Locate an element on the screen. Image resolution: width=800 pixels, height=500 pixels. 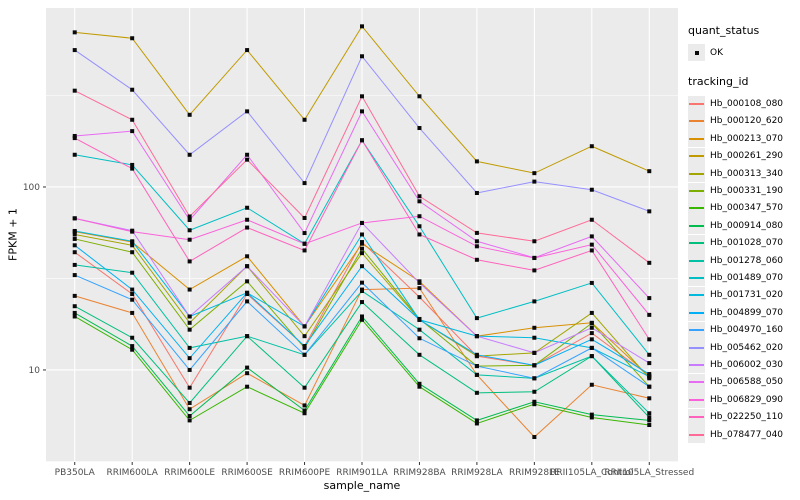
legend-item-Hb_001028_070: Hb_001028_070 is located at coordinates (744, 243).